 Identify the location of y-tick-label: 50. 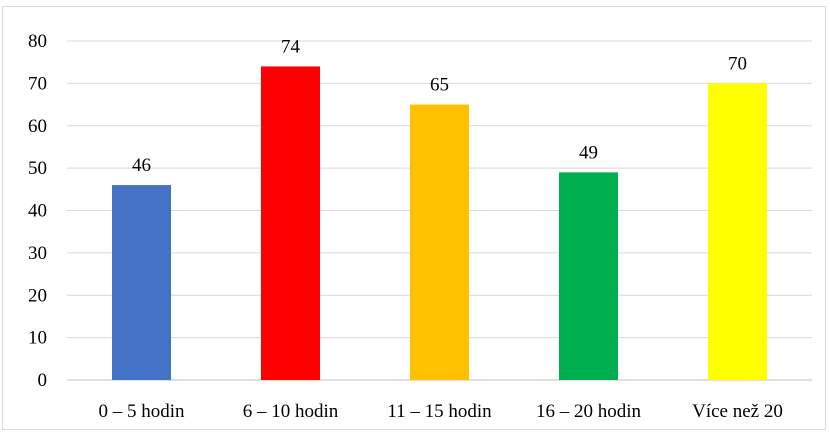
(37, 168).